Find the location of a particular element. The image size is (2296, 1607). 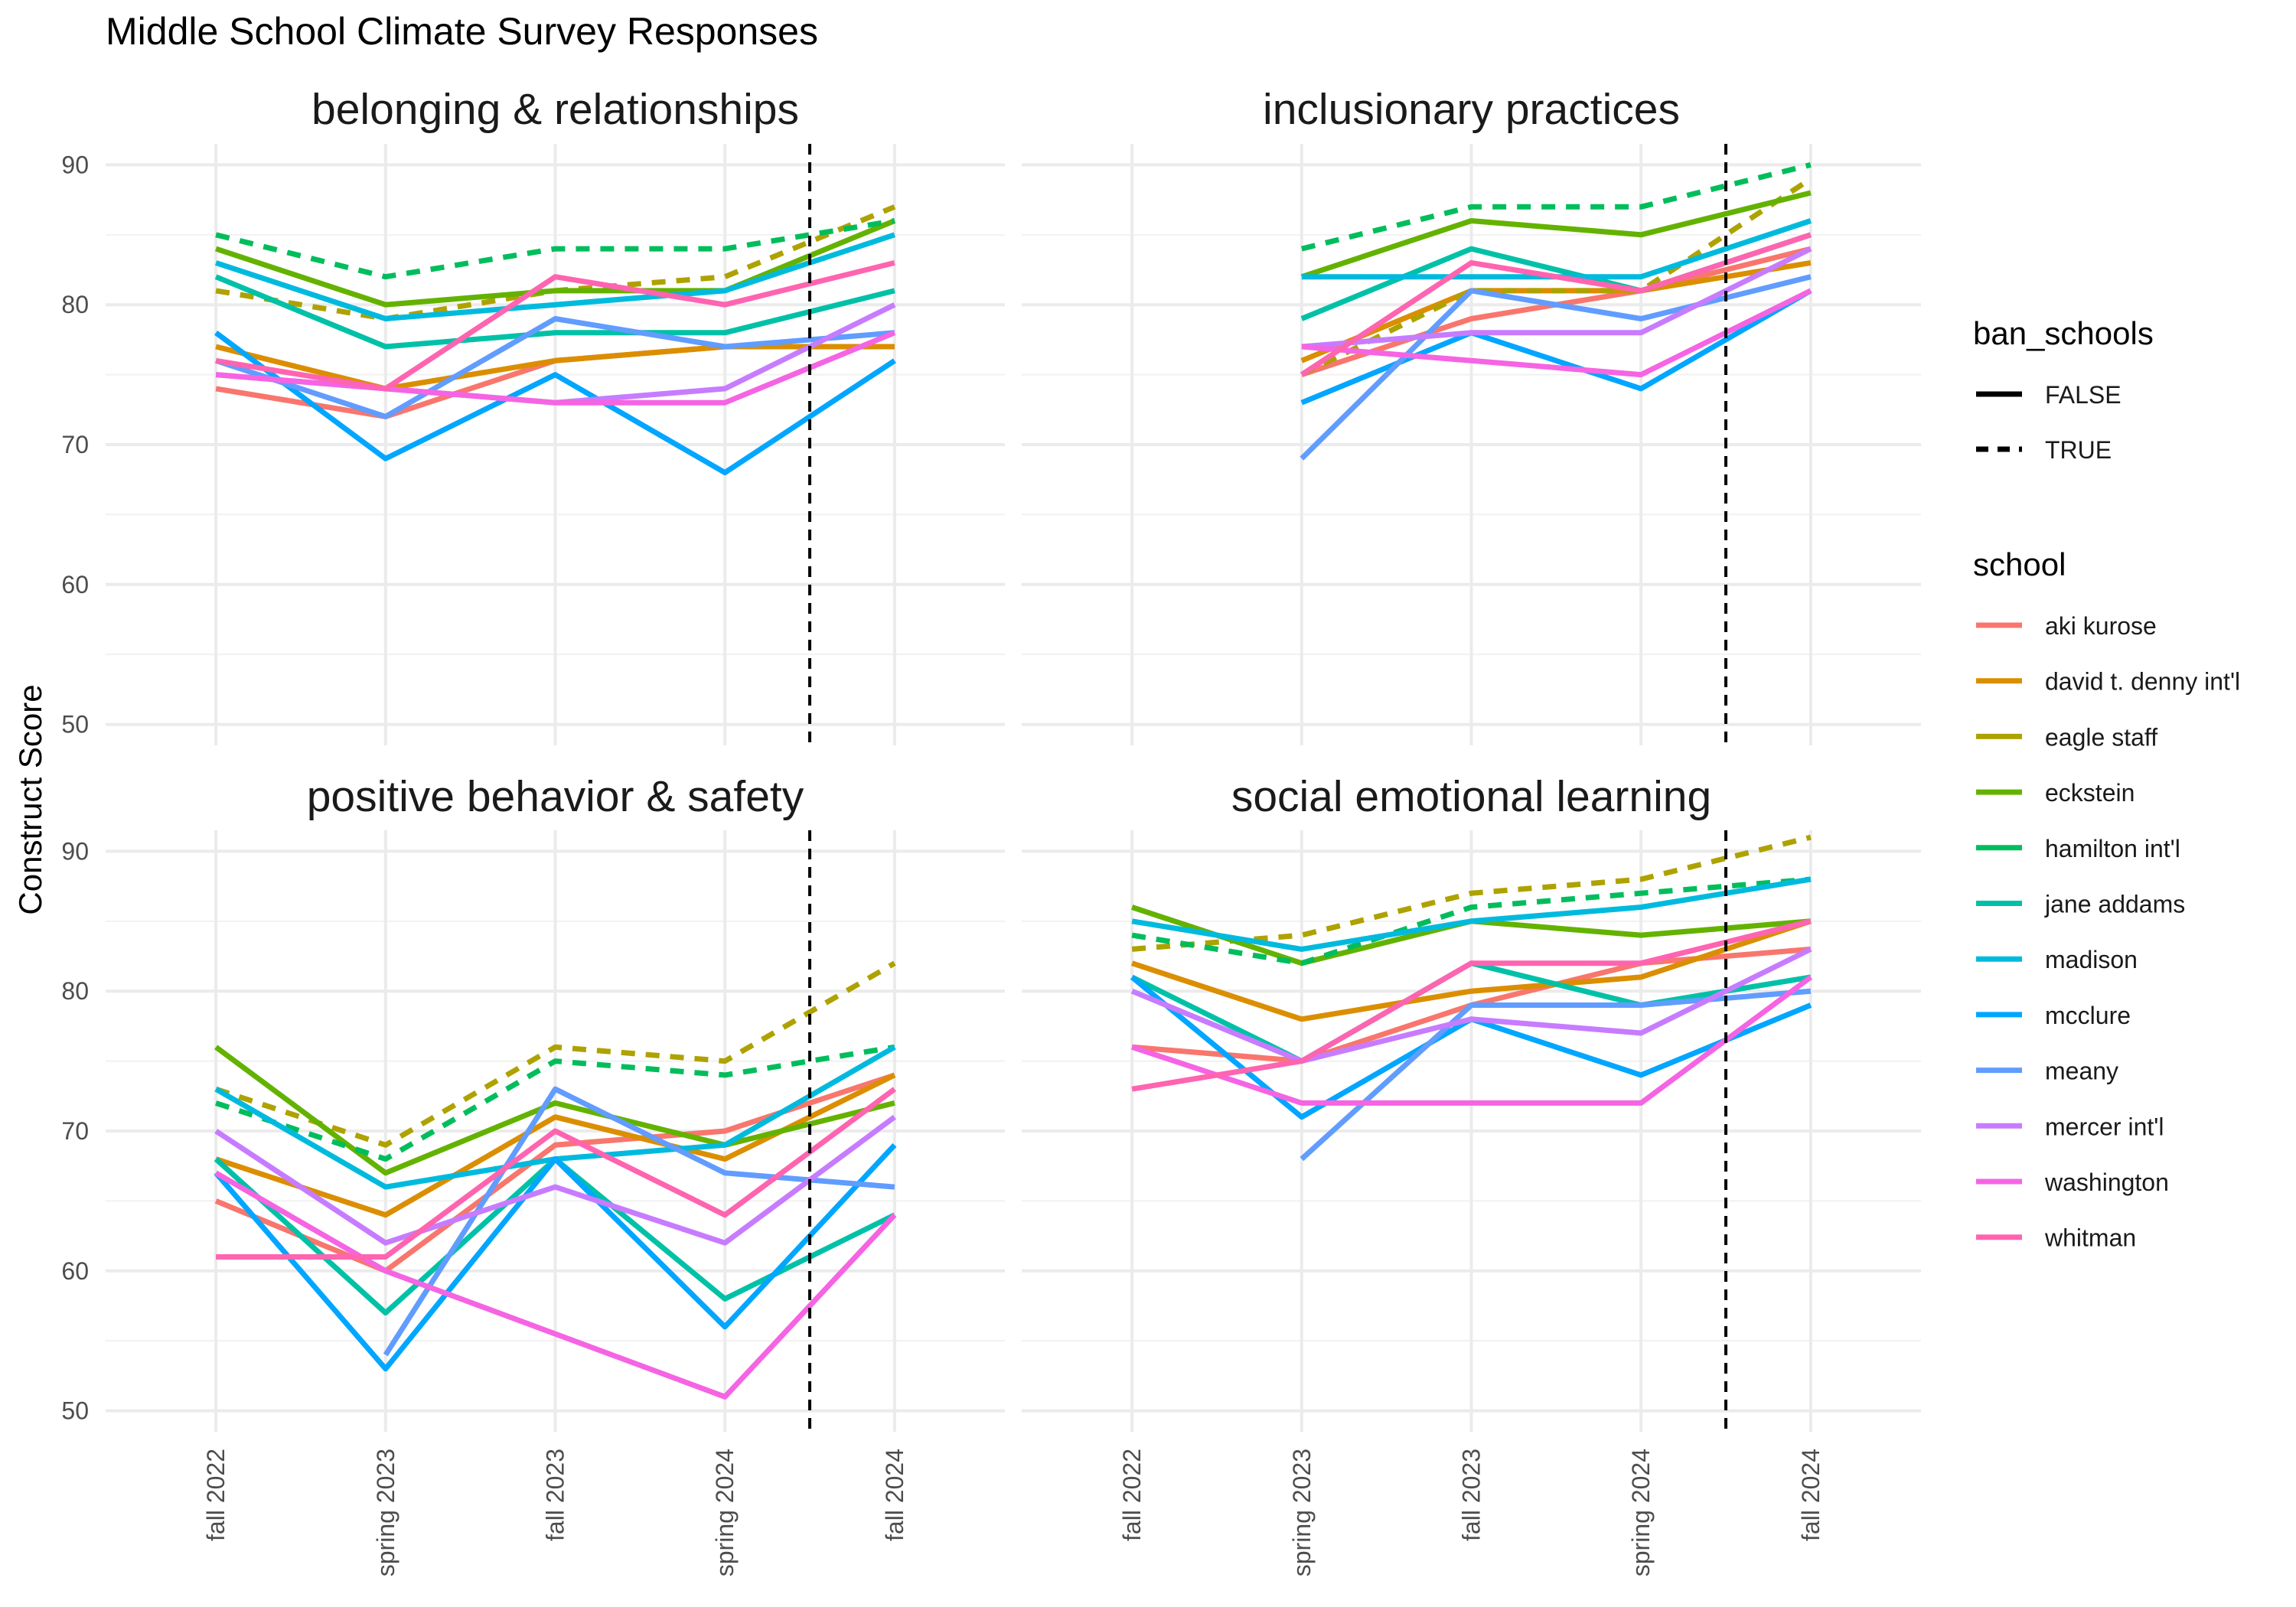

panel-title: belonging & relationships is located at coordinates (555, 109).